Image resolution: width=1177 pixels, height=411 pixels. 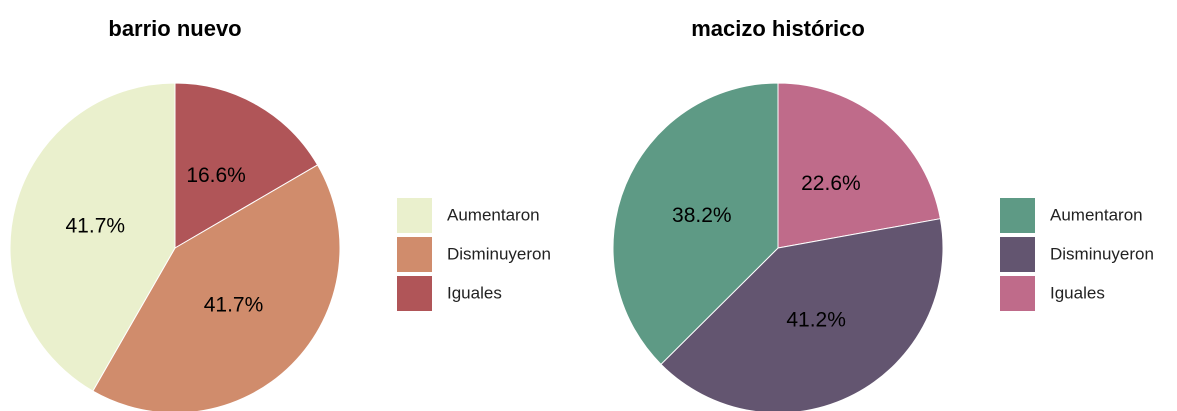 What do you see at coordinates (174, 28) in the screenshot?
I see `chart-title: barrio nuevo` at bounding box center [174, 28].